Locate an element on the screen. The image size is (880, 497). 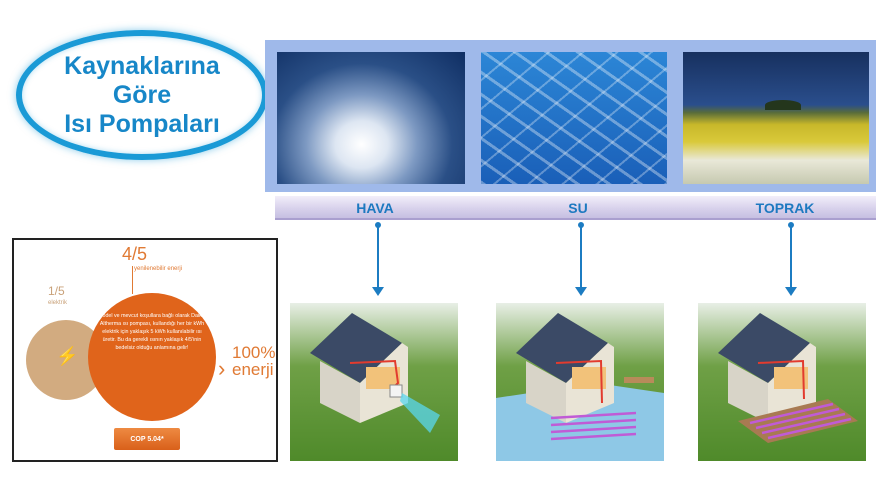
electric-fraction: 1/5 is located at coordinates (56, 291).